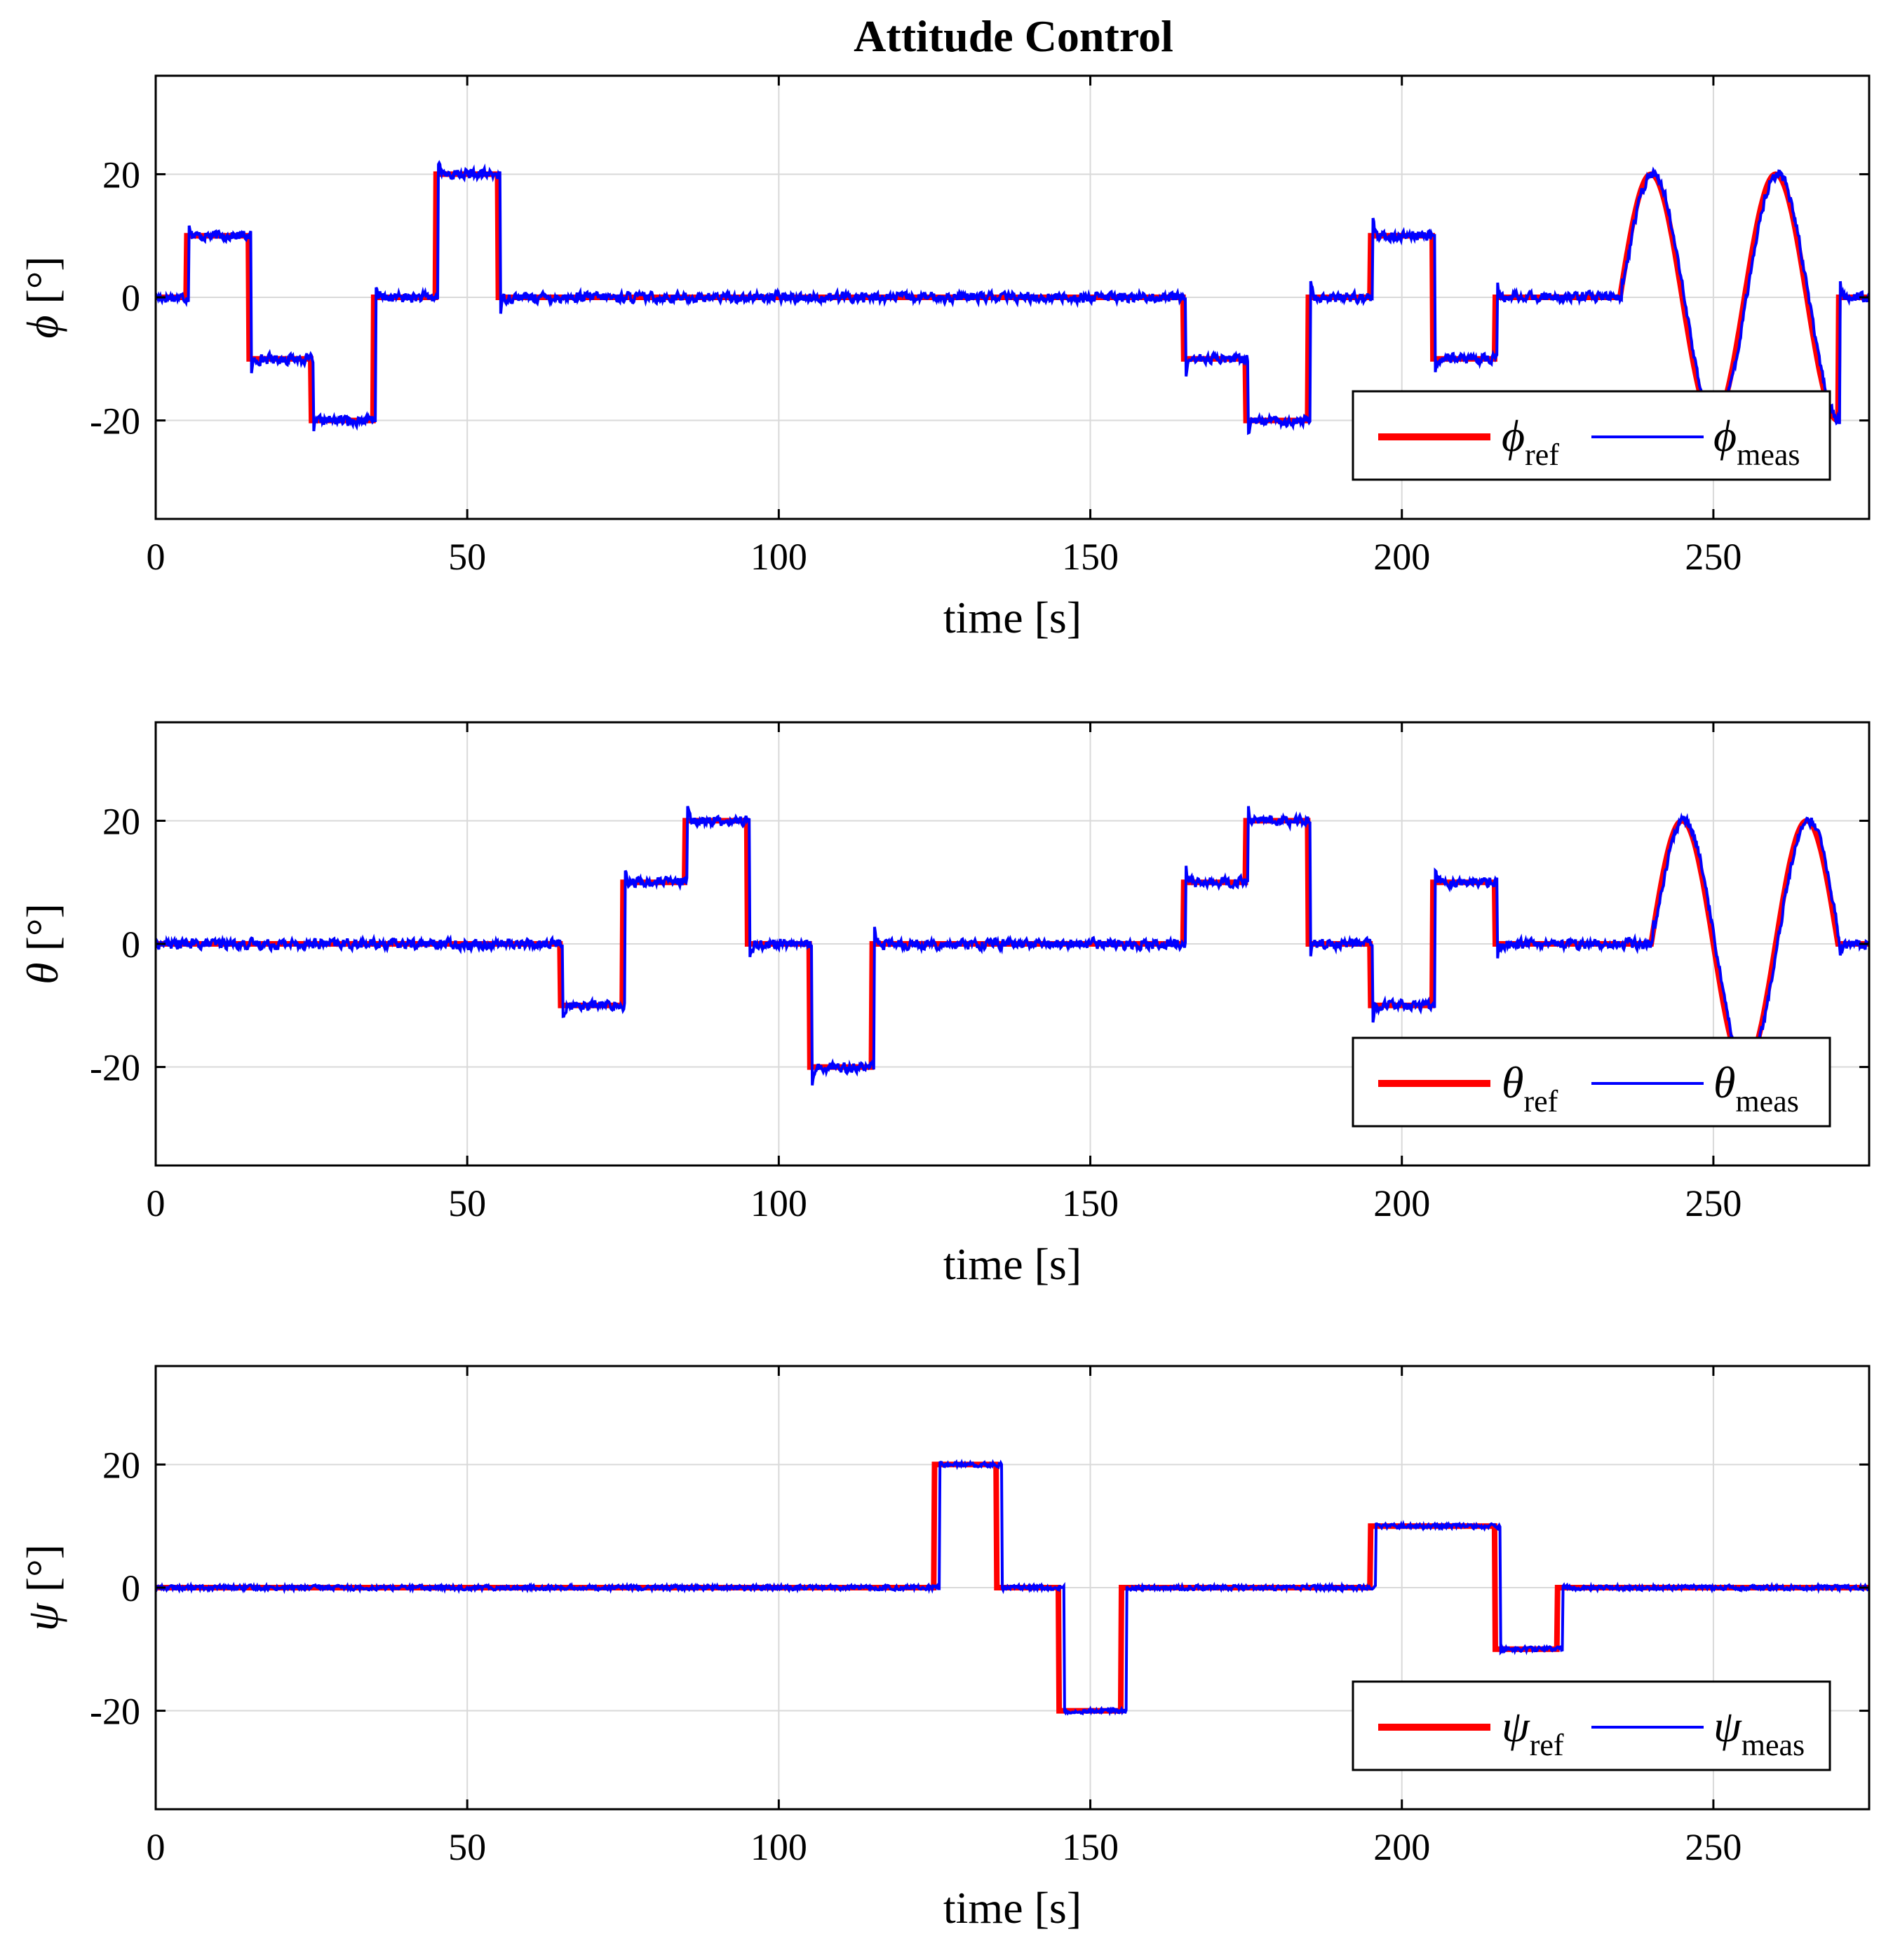 This screenshot has height=1960, width=1893. I want to click on y-axis-symbol: ψ, so click(42, 1616).